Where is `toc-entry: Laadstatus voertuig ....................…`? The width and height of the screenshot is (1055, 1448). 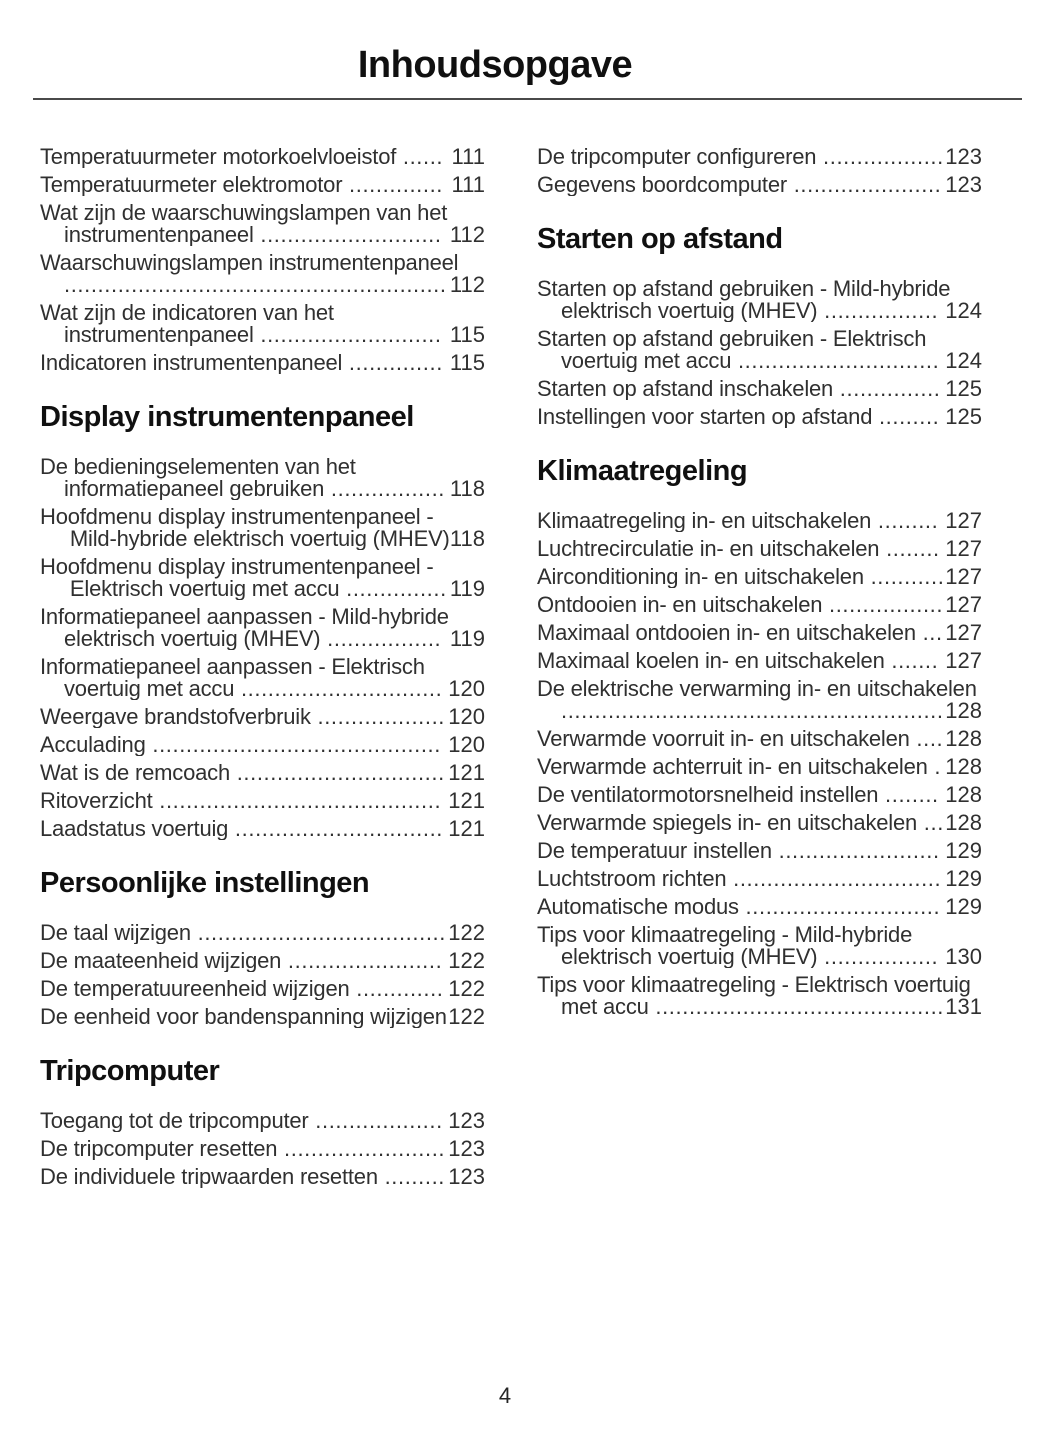 toc-entry: Laadstatus voertuig ....................… is located at coordinates (262, 829).